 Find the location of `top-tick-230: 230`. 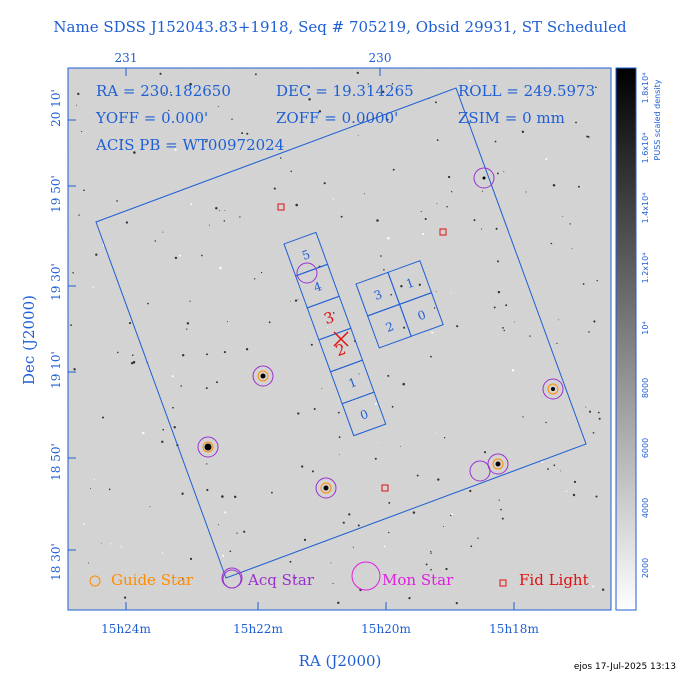

top-tick-230: 230 is located at coordinates (380, 58).